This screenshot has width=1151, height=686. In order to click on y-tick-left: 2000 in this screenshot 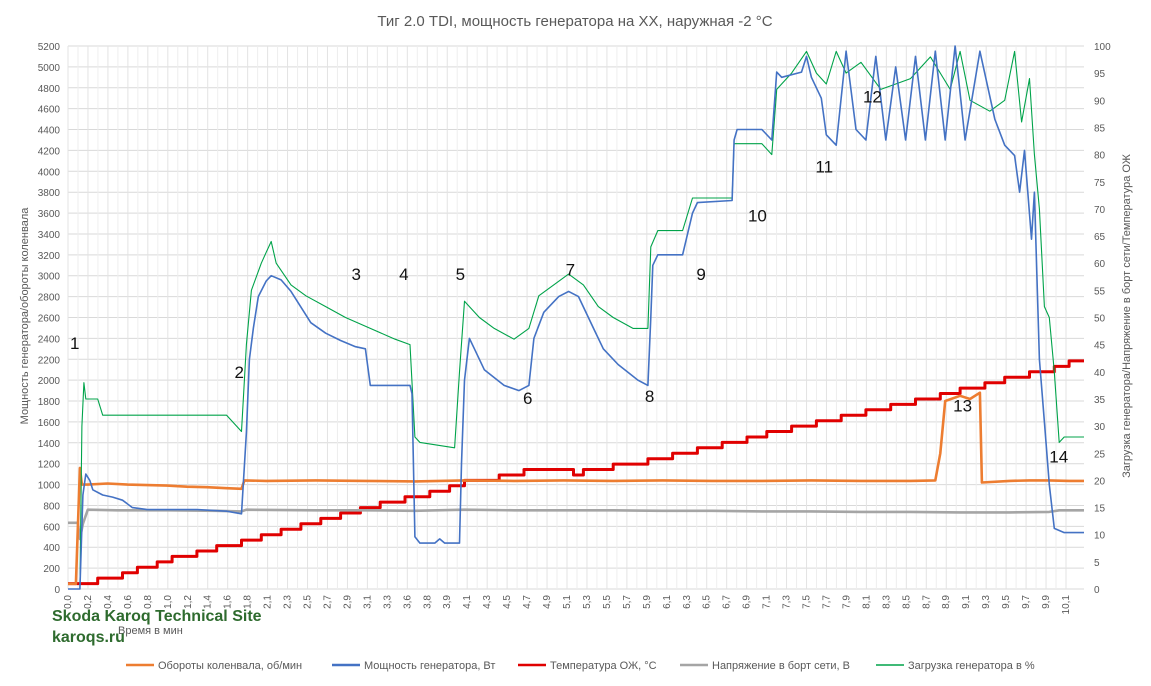, I will do `click(49, 381)`.